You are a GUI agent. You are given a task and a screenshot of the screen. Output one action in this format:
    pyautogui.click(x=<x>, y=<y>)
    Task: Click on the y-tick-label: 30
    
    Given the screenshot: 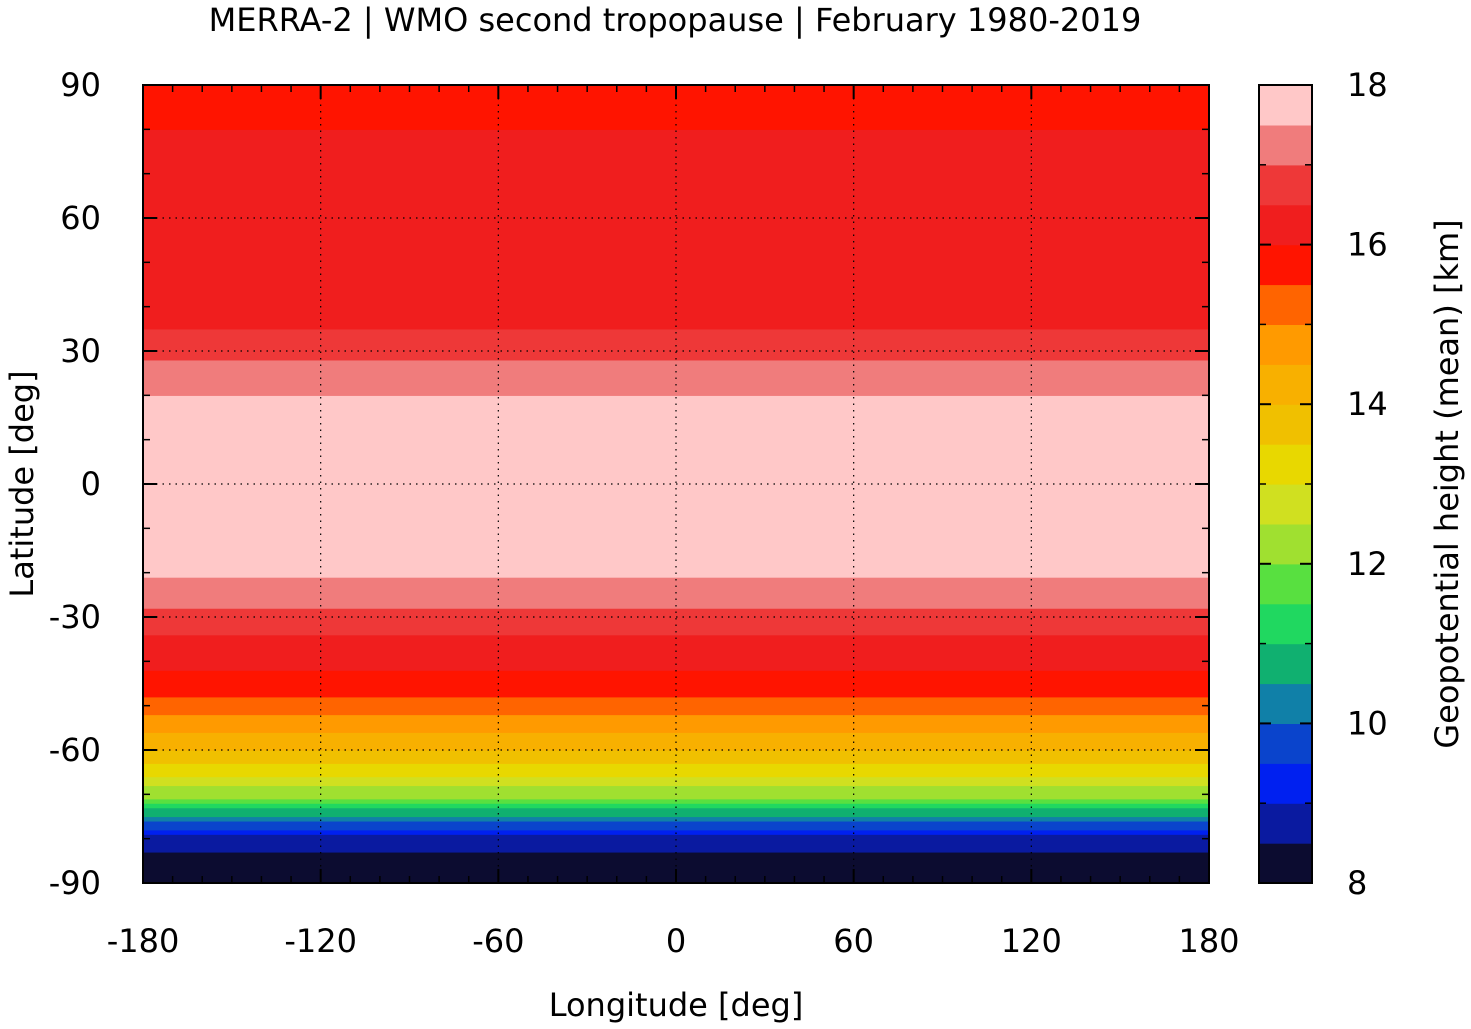 What is the action you would take?
    pyautogui.click(x=80, y=351)
    